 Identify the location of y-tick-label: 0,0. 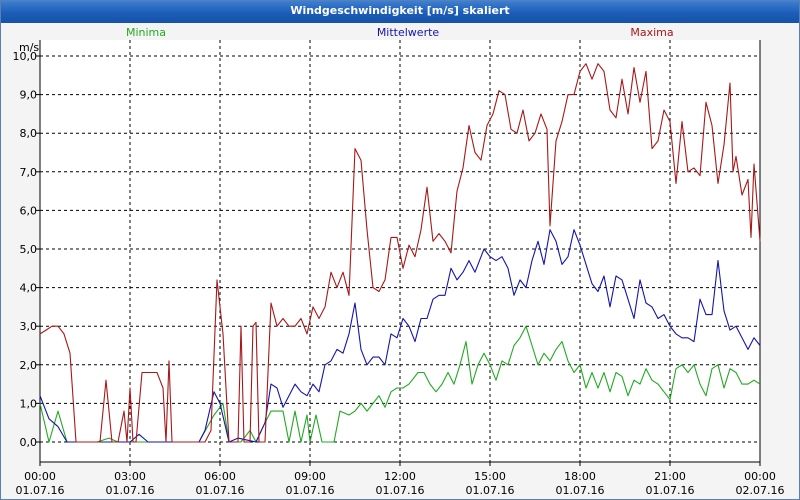
(29, 442).